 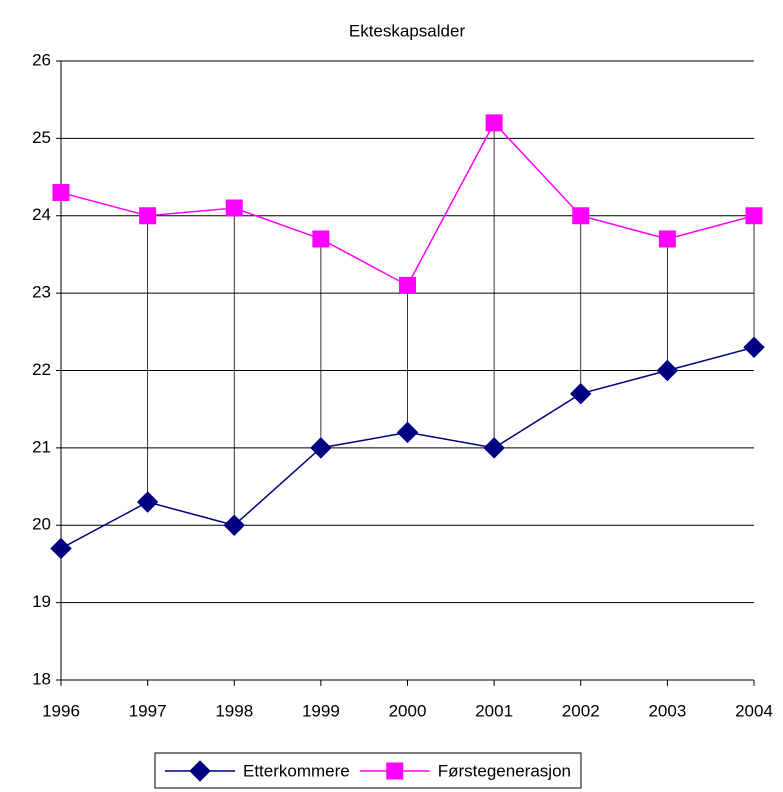 What do you see at coordinates (754, 710) in the screenshot?
I see `x-tick-label: 2004` at bounding box center [754, 710].